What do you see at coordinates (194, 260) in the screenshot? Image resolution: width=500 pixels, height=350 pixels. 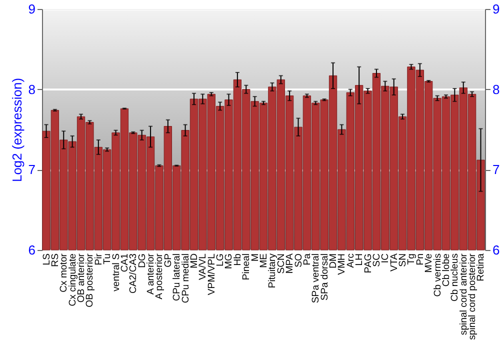 I see `x-tick-label: MD` at bounding box center [194, 260].